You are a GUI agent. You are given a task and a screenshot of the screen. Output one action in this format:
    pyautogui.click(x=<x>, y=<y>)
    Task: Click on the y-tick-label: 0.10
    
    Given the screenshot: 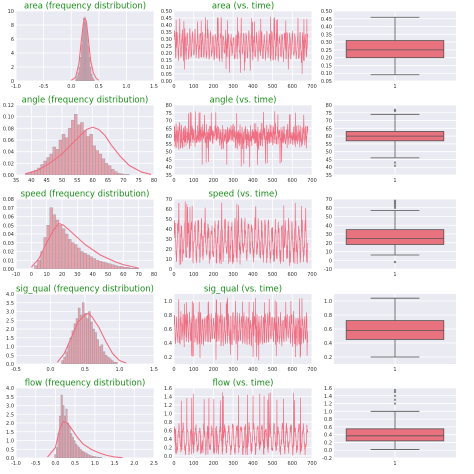 What is the action you would take?
    pyautogui.click(x=326, y=74)
    